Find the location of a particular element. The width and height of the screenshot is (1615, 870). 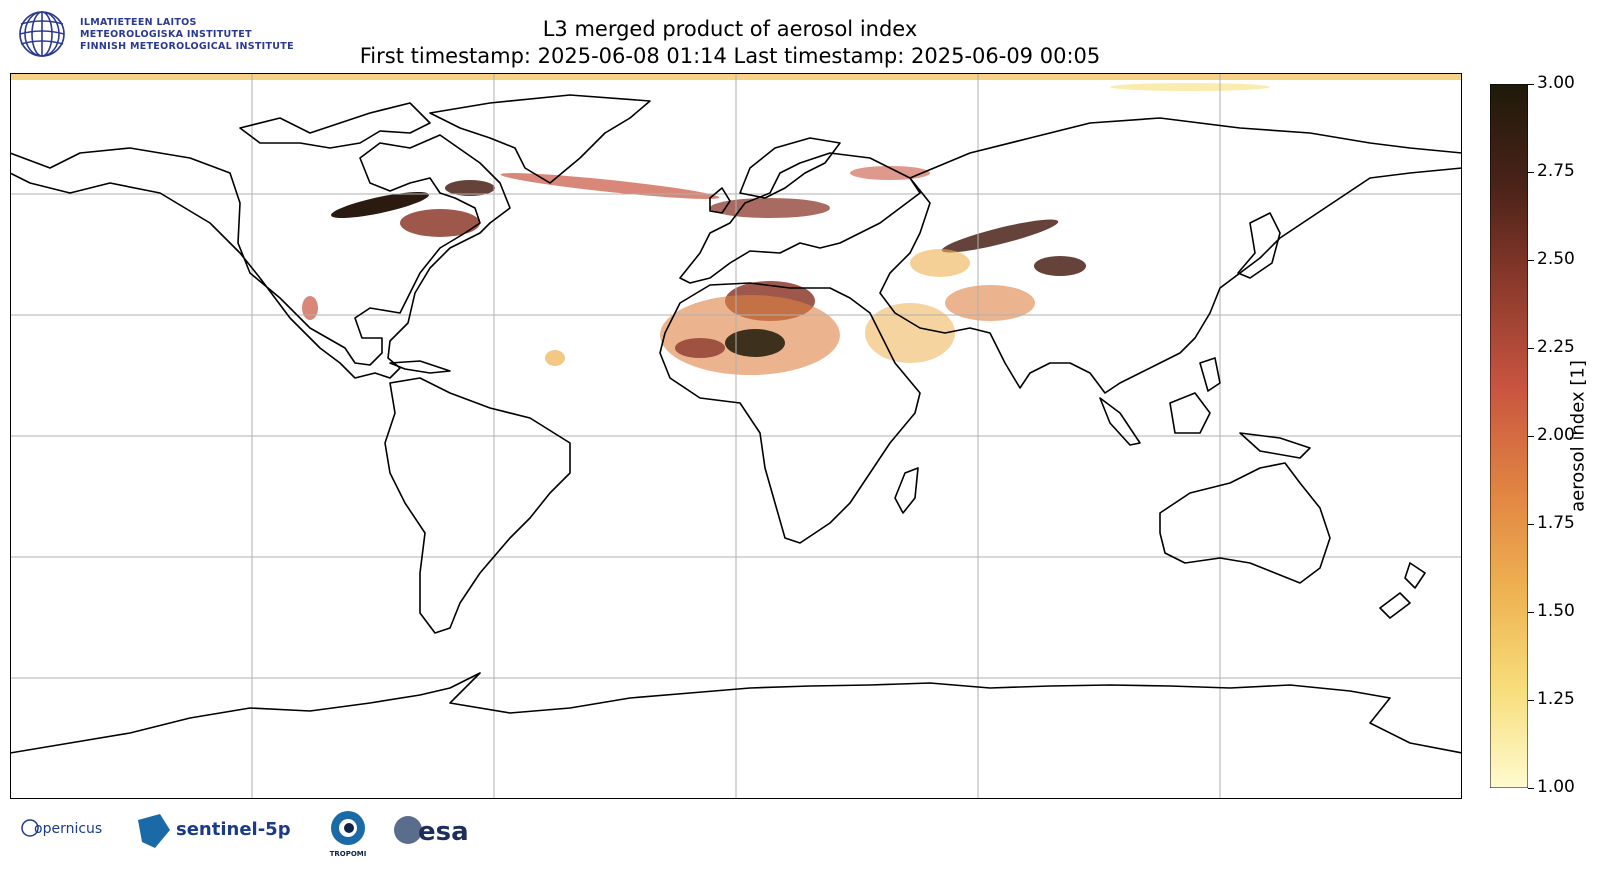

colorbar-tick-label: 2.75 is located at coordinates (1556, 171).